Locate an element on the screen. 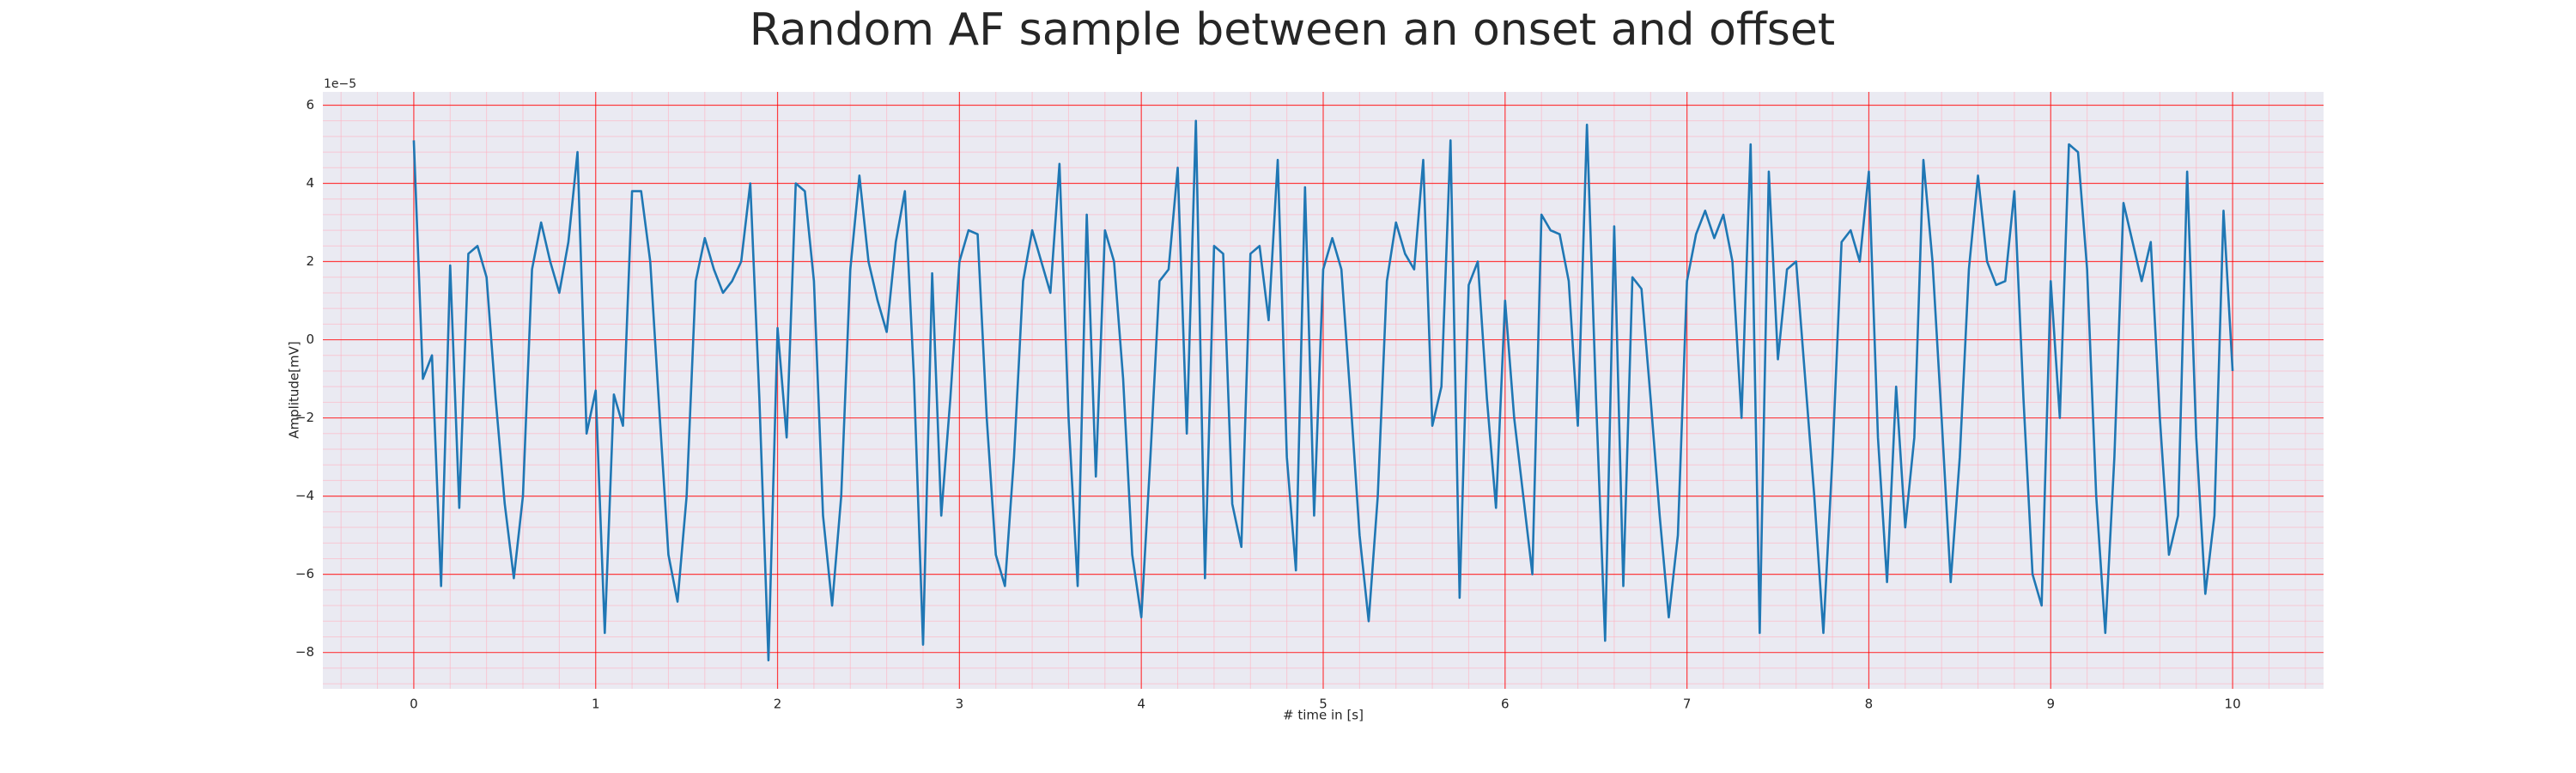  y-tick-label: 0 is located at coordinates (310, 339).